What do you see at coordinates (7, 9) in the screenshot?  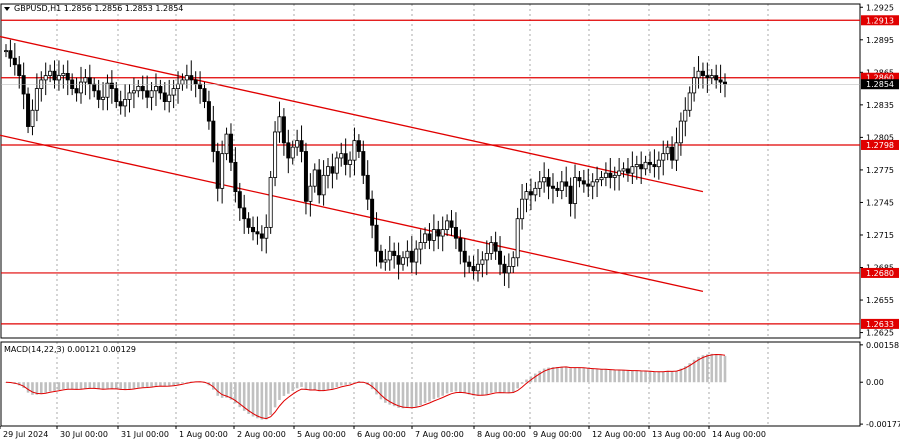 I see `dropdown-triangle-icon` at bounding box center [7, 9].